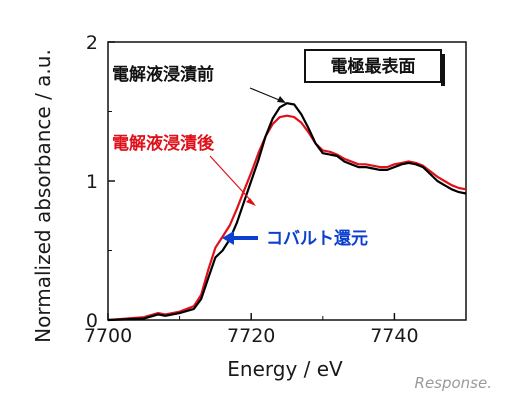  What do you see at coordinates (453, 383) in the screenshot?
I see `watermark-text: Response.` at bounding box center [453, 383].